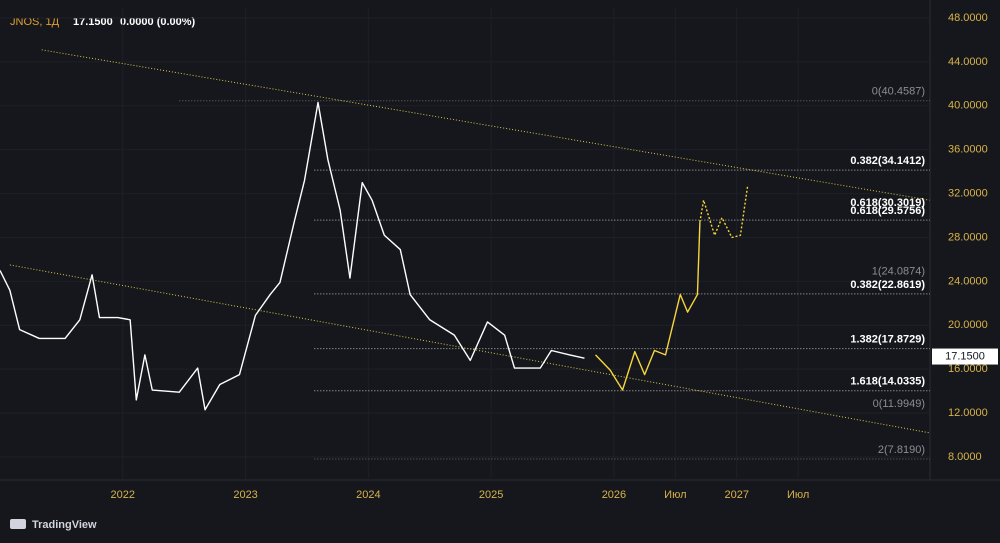 This screenshot has width=1000, height=543. Describe the element at coordinates (965, 457) in the screenshot. I see `y-tick-label: 8.0000` at that location.